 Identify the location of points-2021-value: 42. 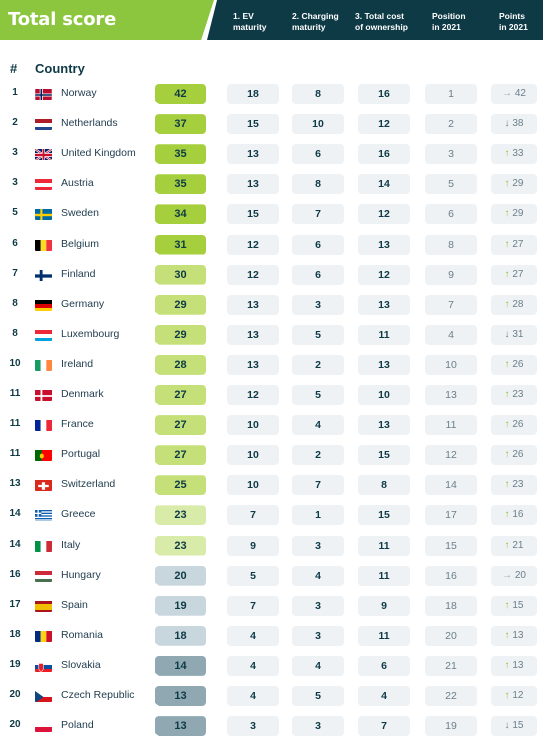
(520, 93).